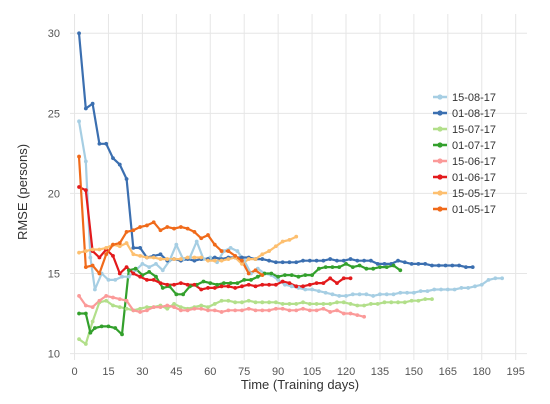 This screenshot has height=404, width=550. Describe the element at coordinates (474, 114) in the screenshot. I see `legend-label: 01-08-17` at that location.